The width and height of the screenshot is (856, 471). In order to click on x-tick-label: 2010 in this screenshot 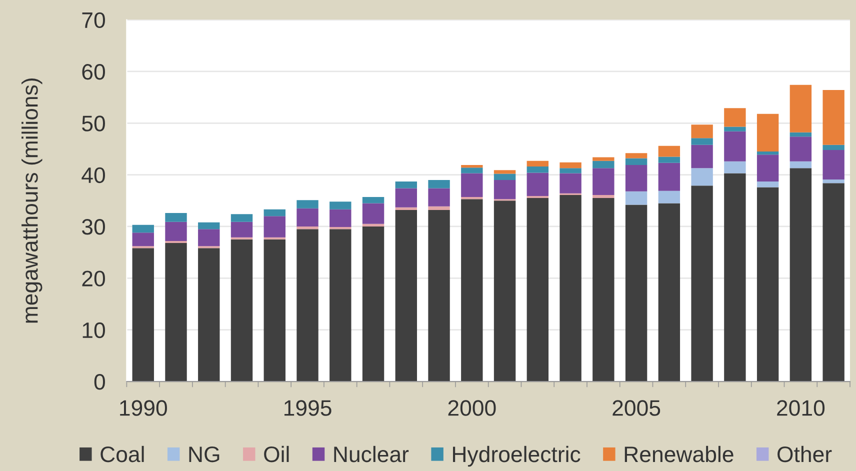, I will do `click(801, 408)`.